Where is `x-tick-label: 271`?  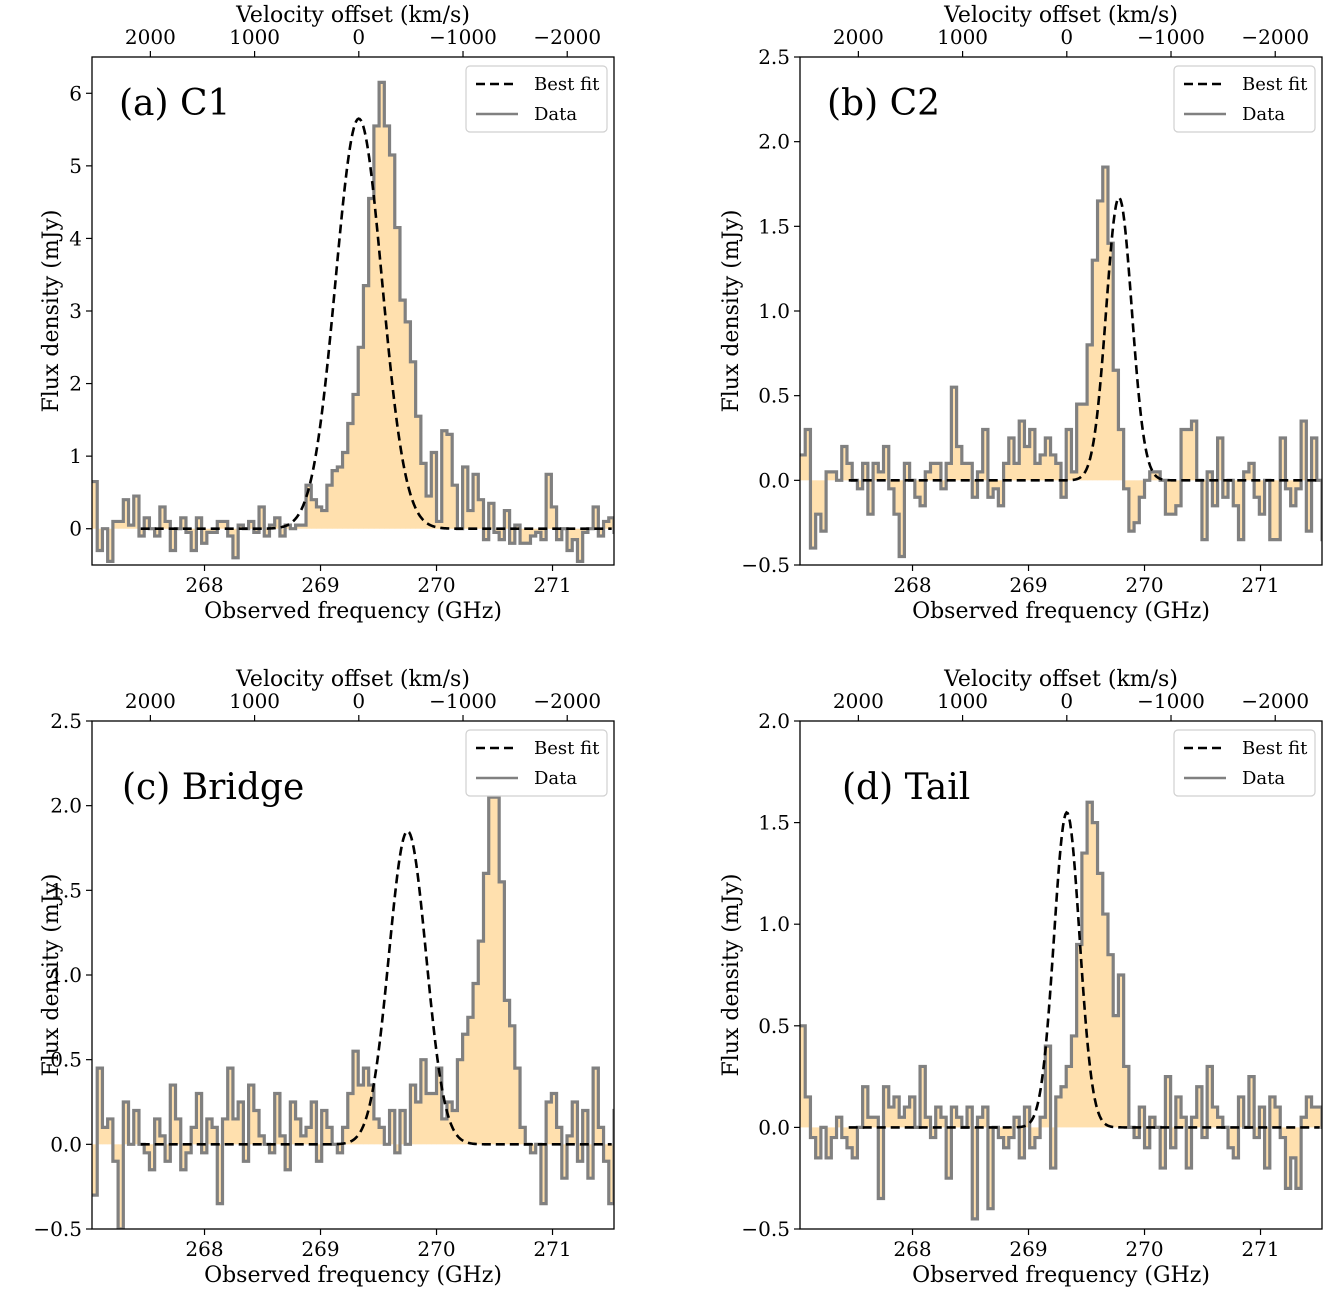 x-tick-label: 271 is located at coordinates (552, 585).